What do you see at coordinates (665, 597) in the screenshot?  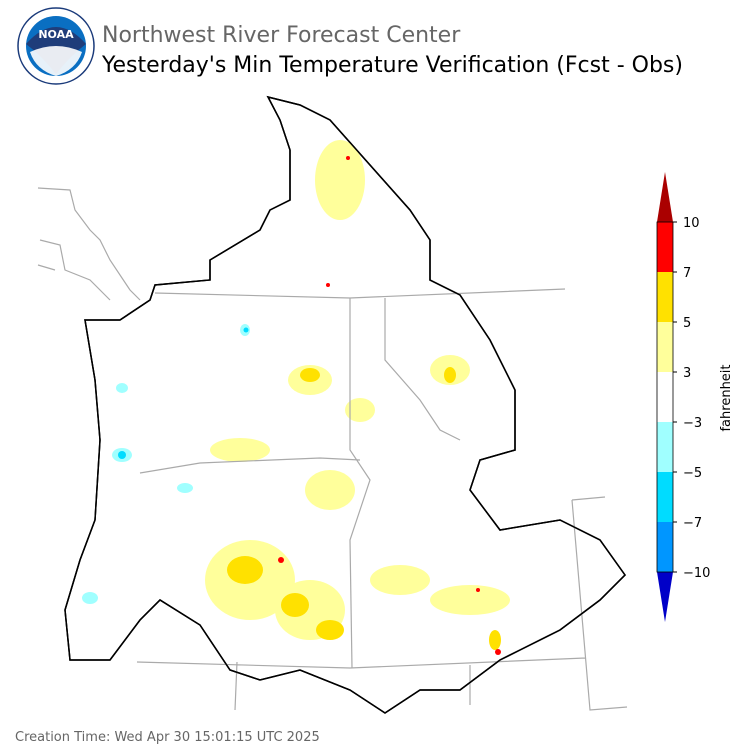 I see `colorbar-under` at bounding box center [665, 597].